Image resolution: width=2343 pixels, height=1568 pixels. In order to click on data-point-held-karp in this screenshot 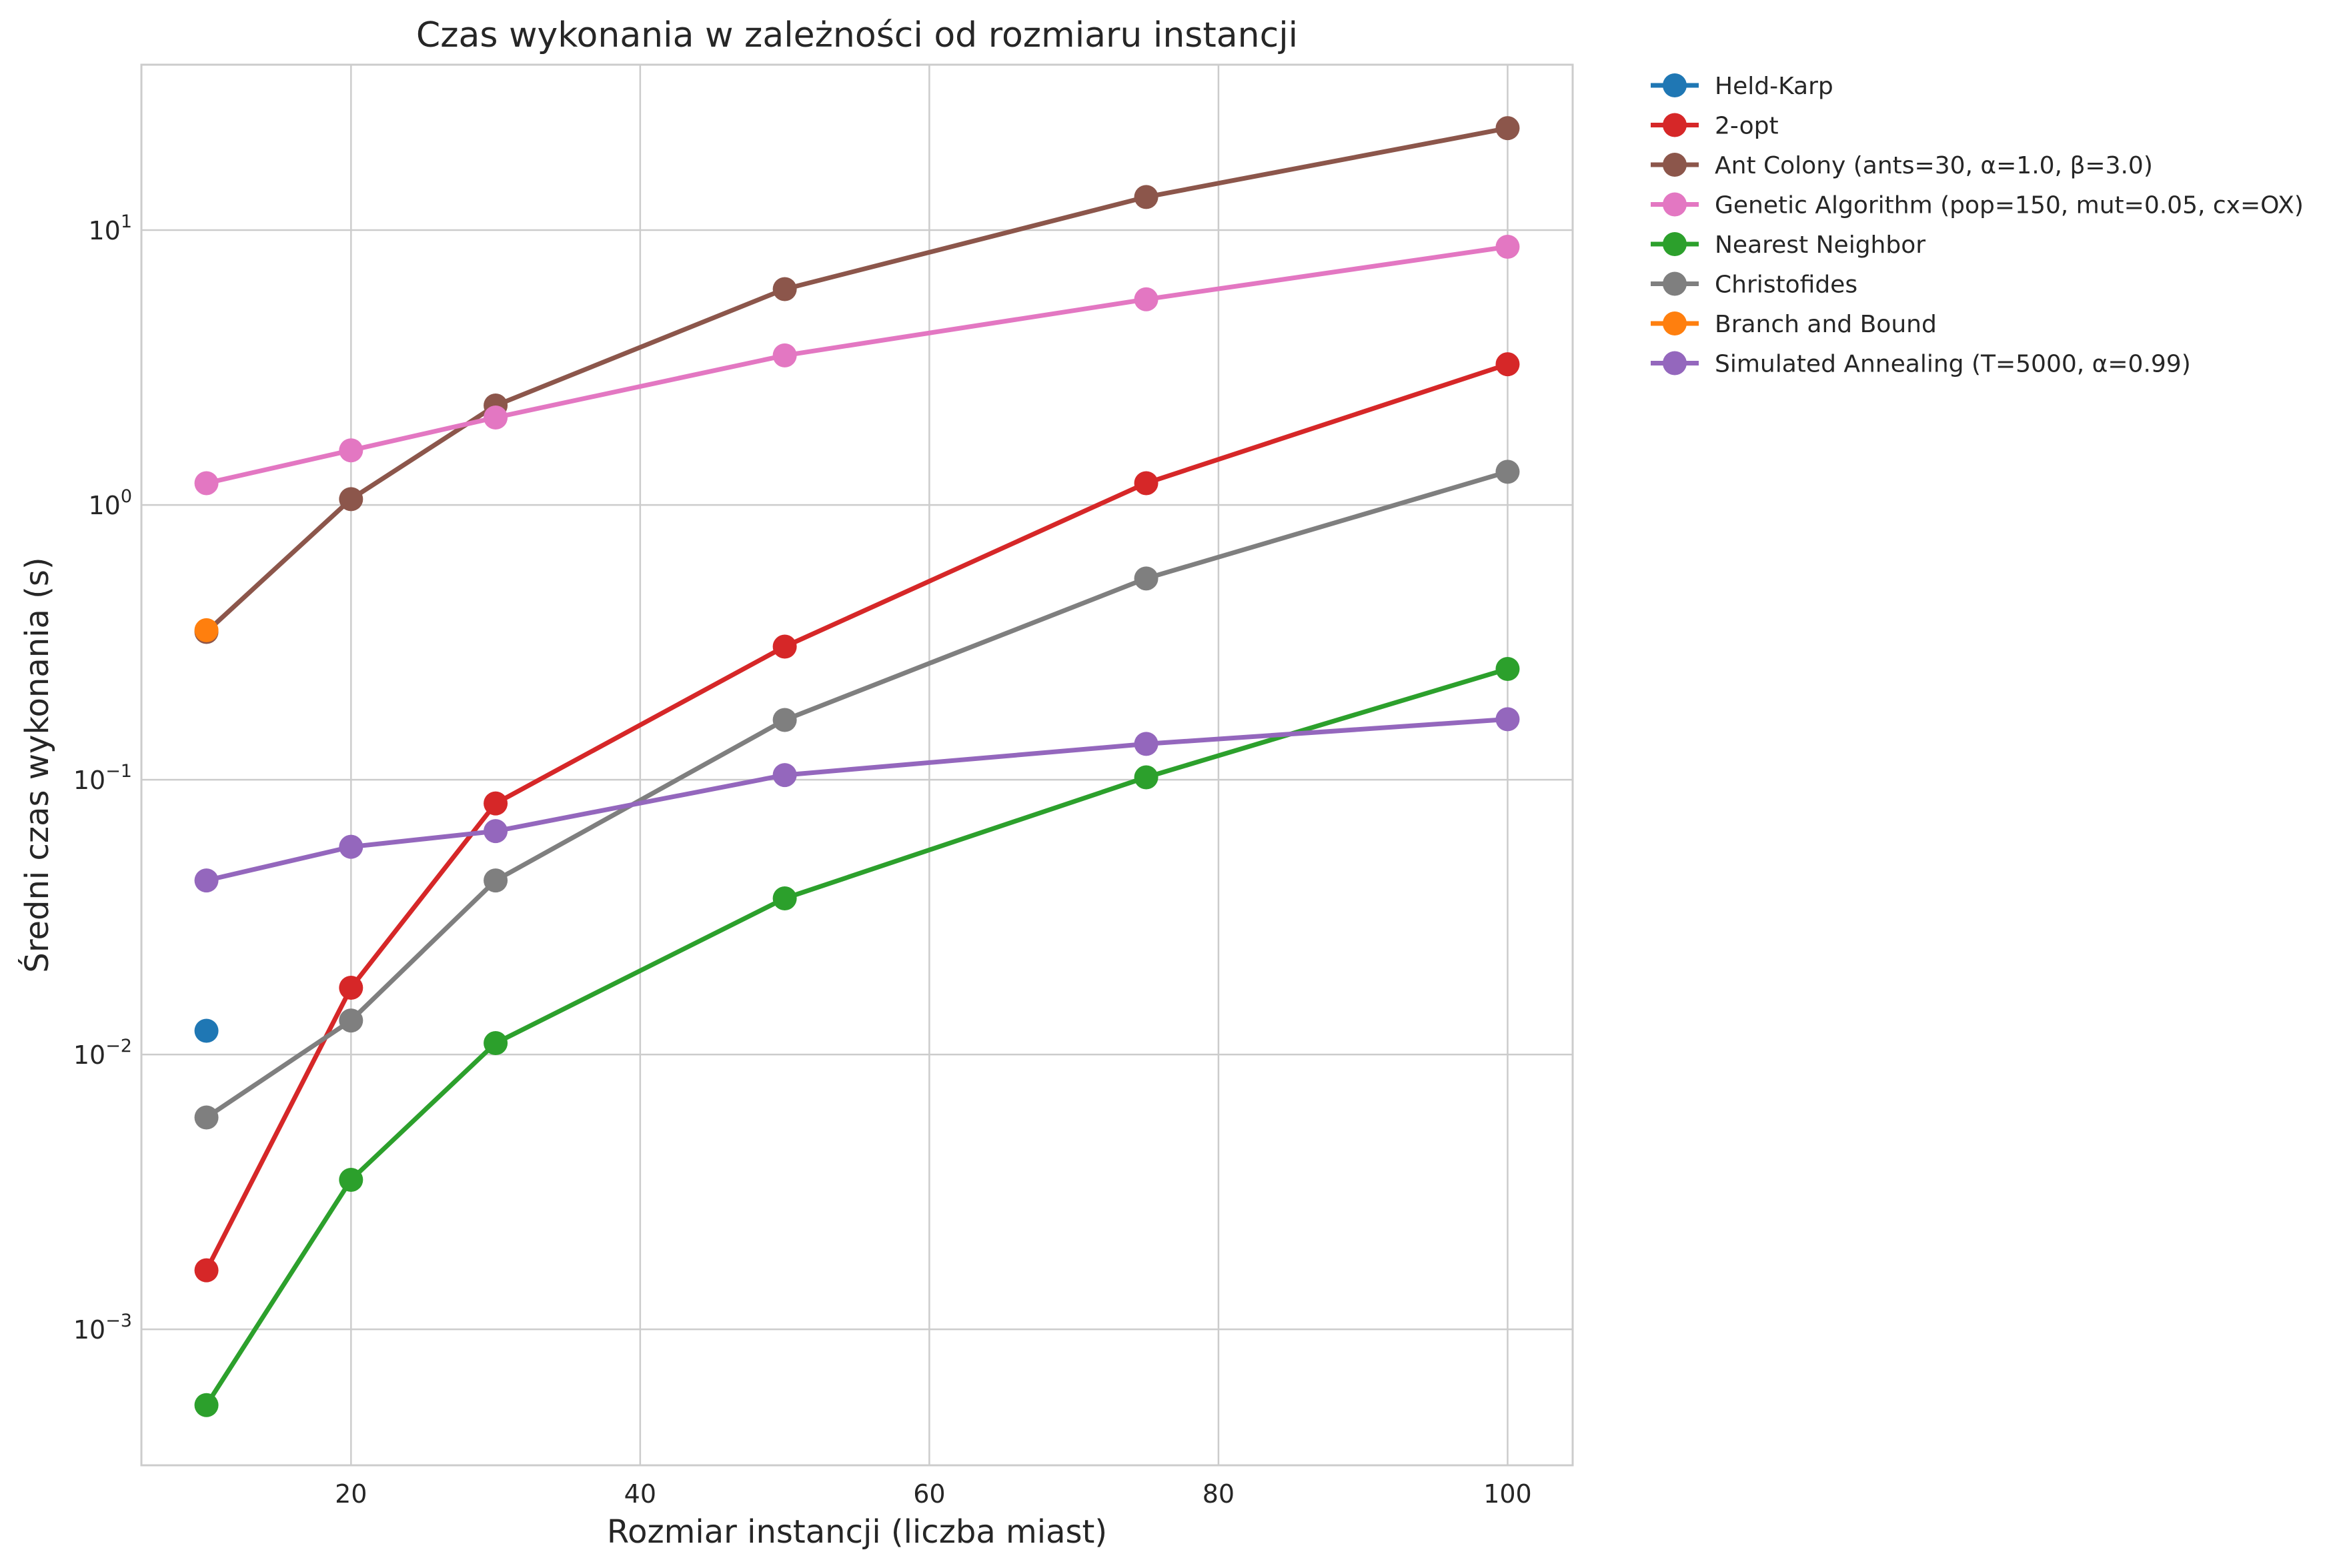, I will do `click(206, 1030)`.